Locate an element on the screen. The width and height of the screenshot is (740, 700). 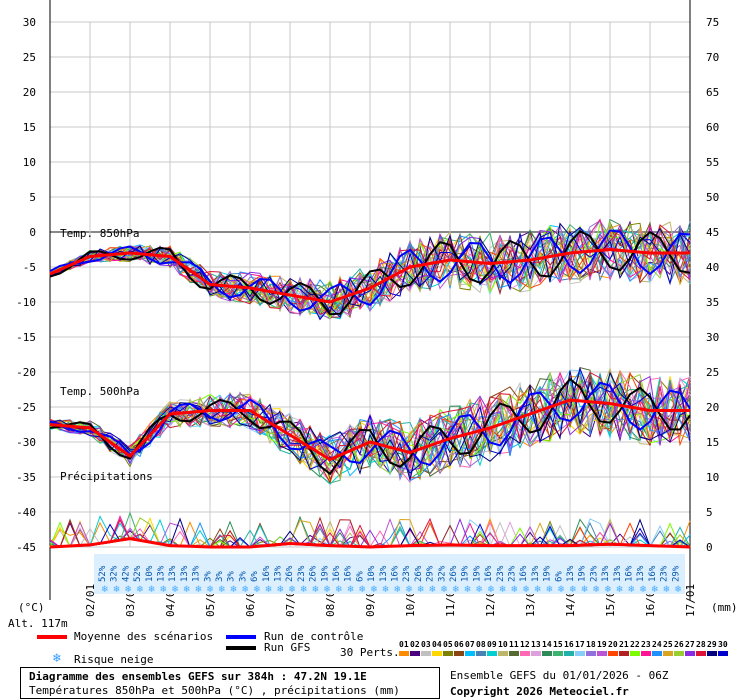
pert-legend-id: 04 is located at coordinates (437, 644).